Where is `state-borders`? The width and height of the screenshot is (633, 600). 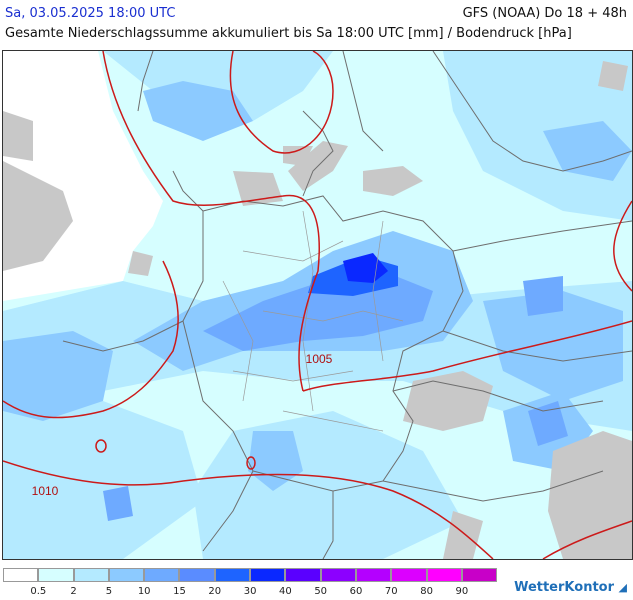
state-borders is located at coordinates (313, 321).